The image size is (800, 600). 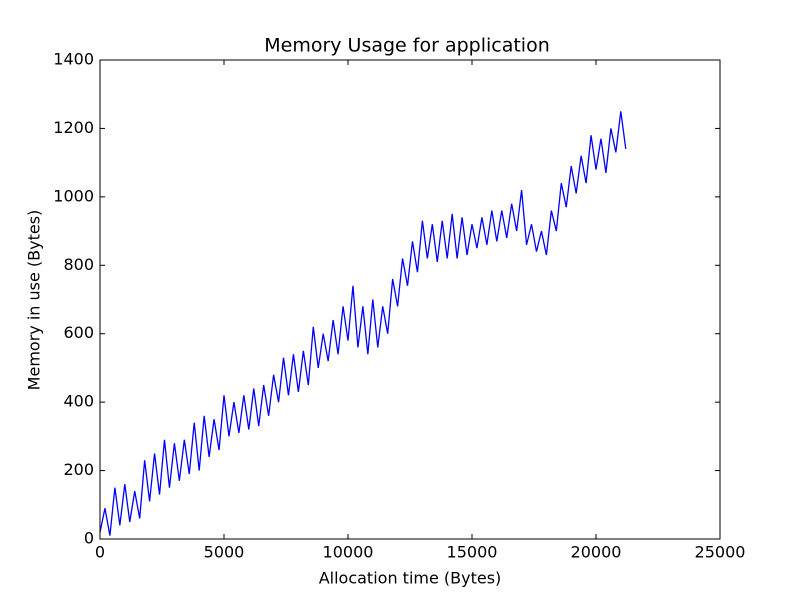 What do you see at coordinates (78, 264) in the screenshot?
I see `y-tick-label: 800` at bounding box center [78, 264].